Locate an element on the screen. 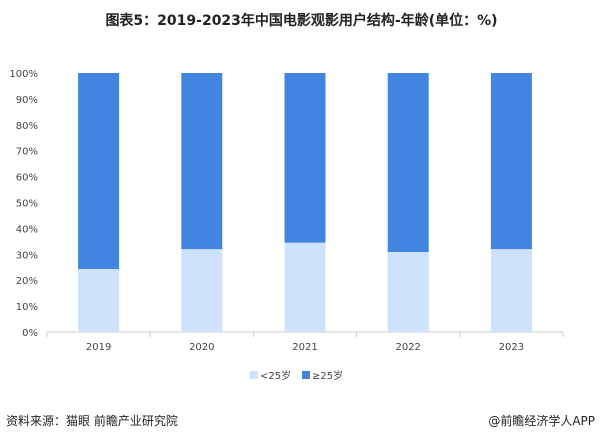 The height and width of the screenshot is (441, 603). y-tick-label: 50% is located at coordinates (27, 204).